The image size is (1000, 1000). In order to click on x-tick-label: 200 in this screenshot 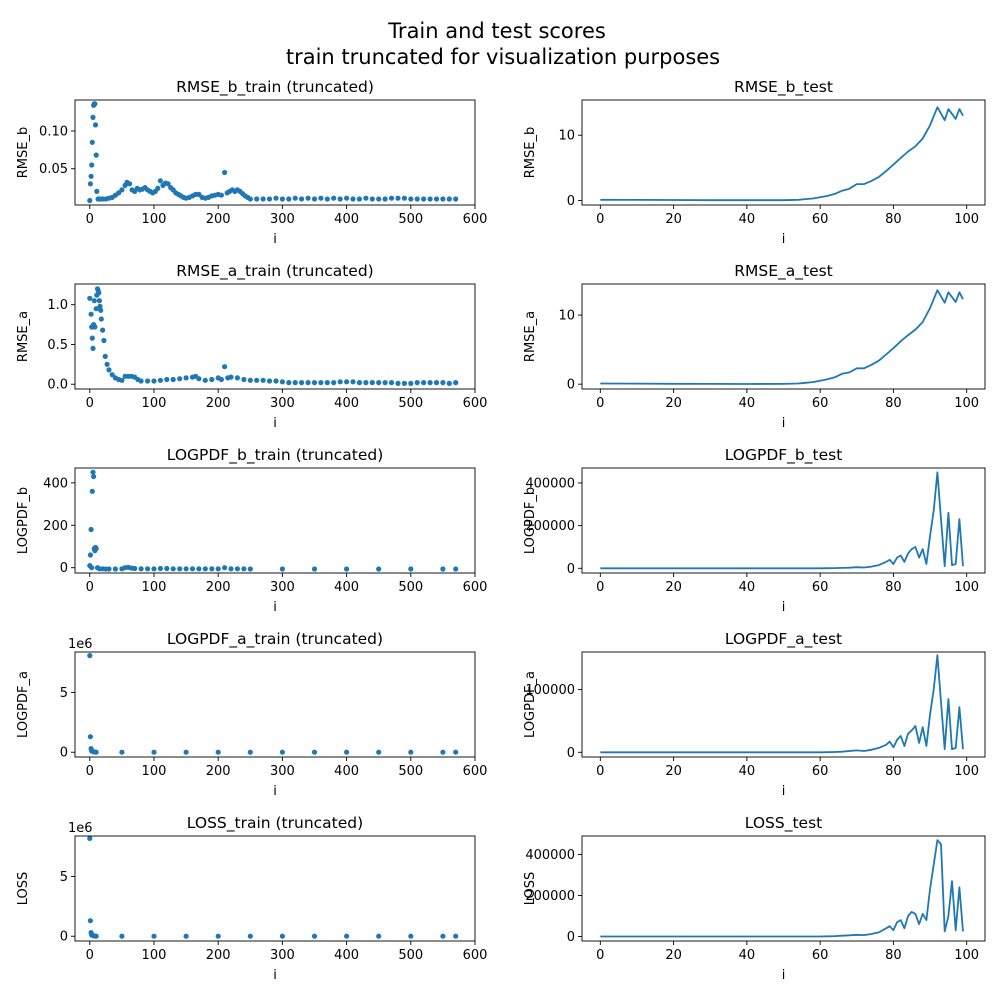, I will do `click(218, 771)`.